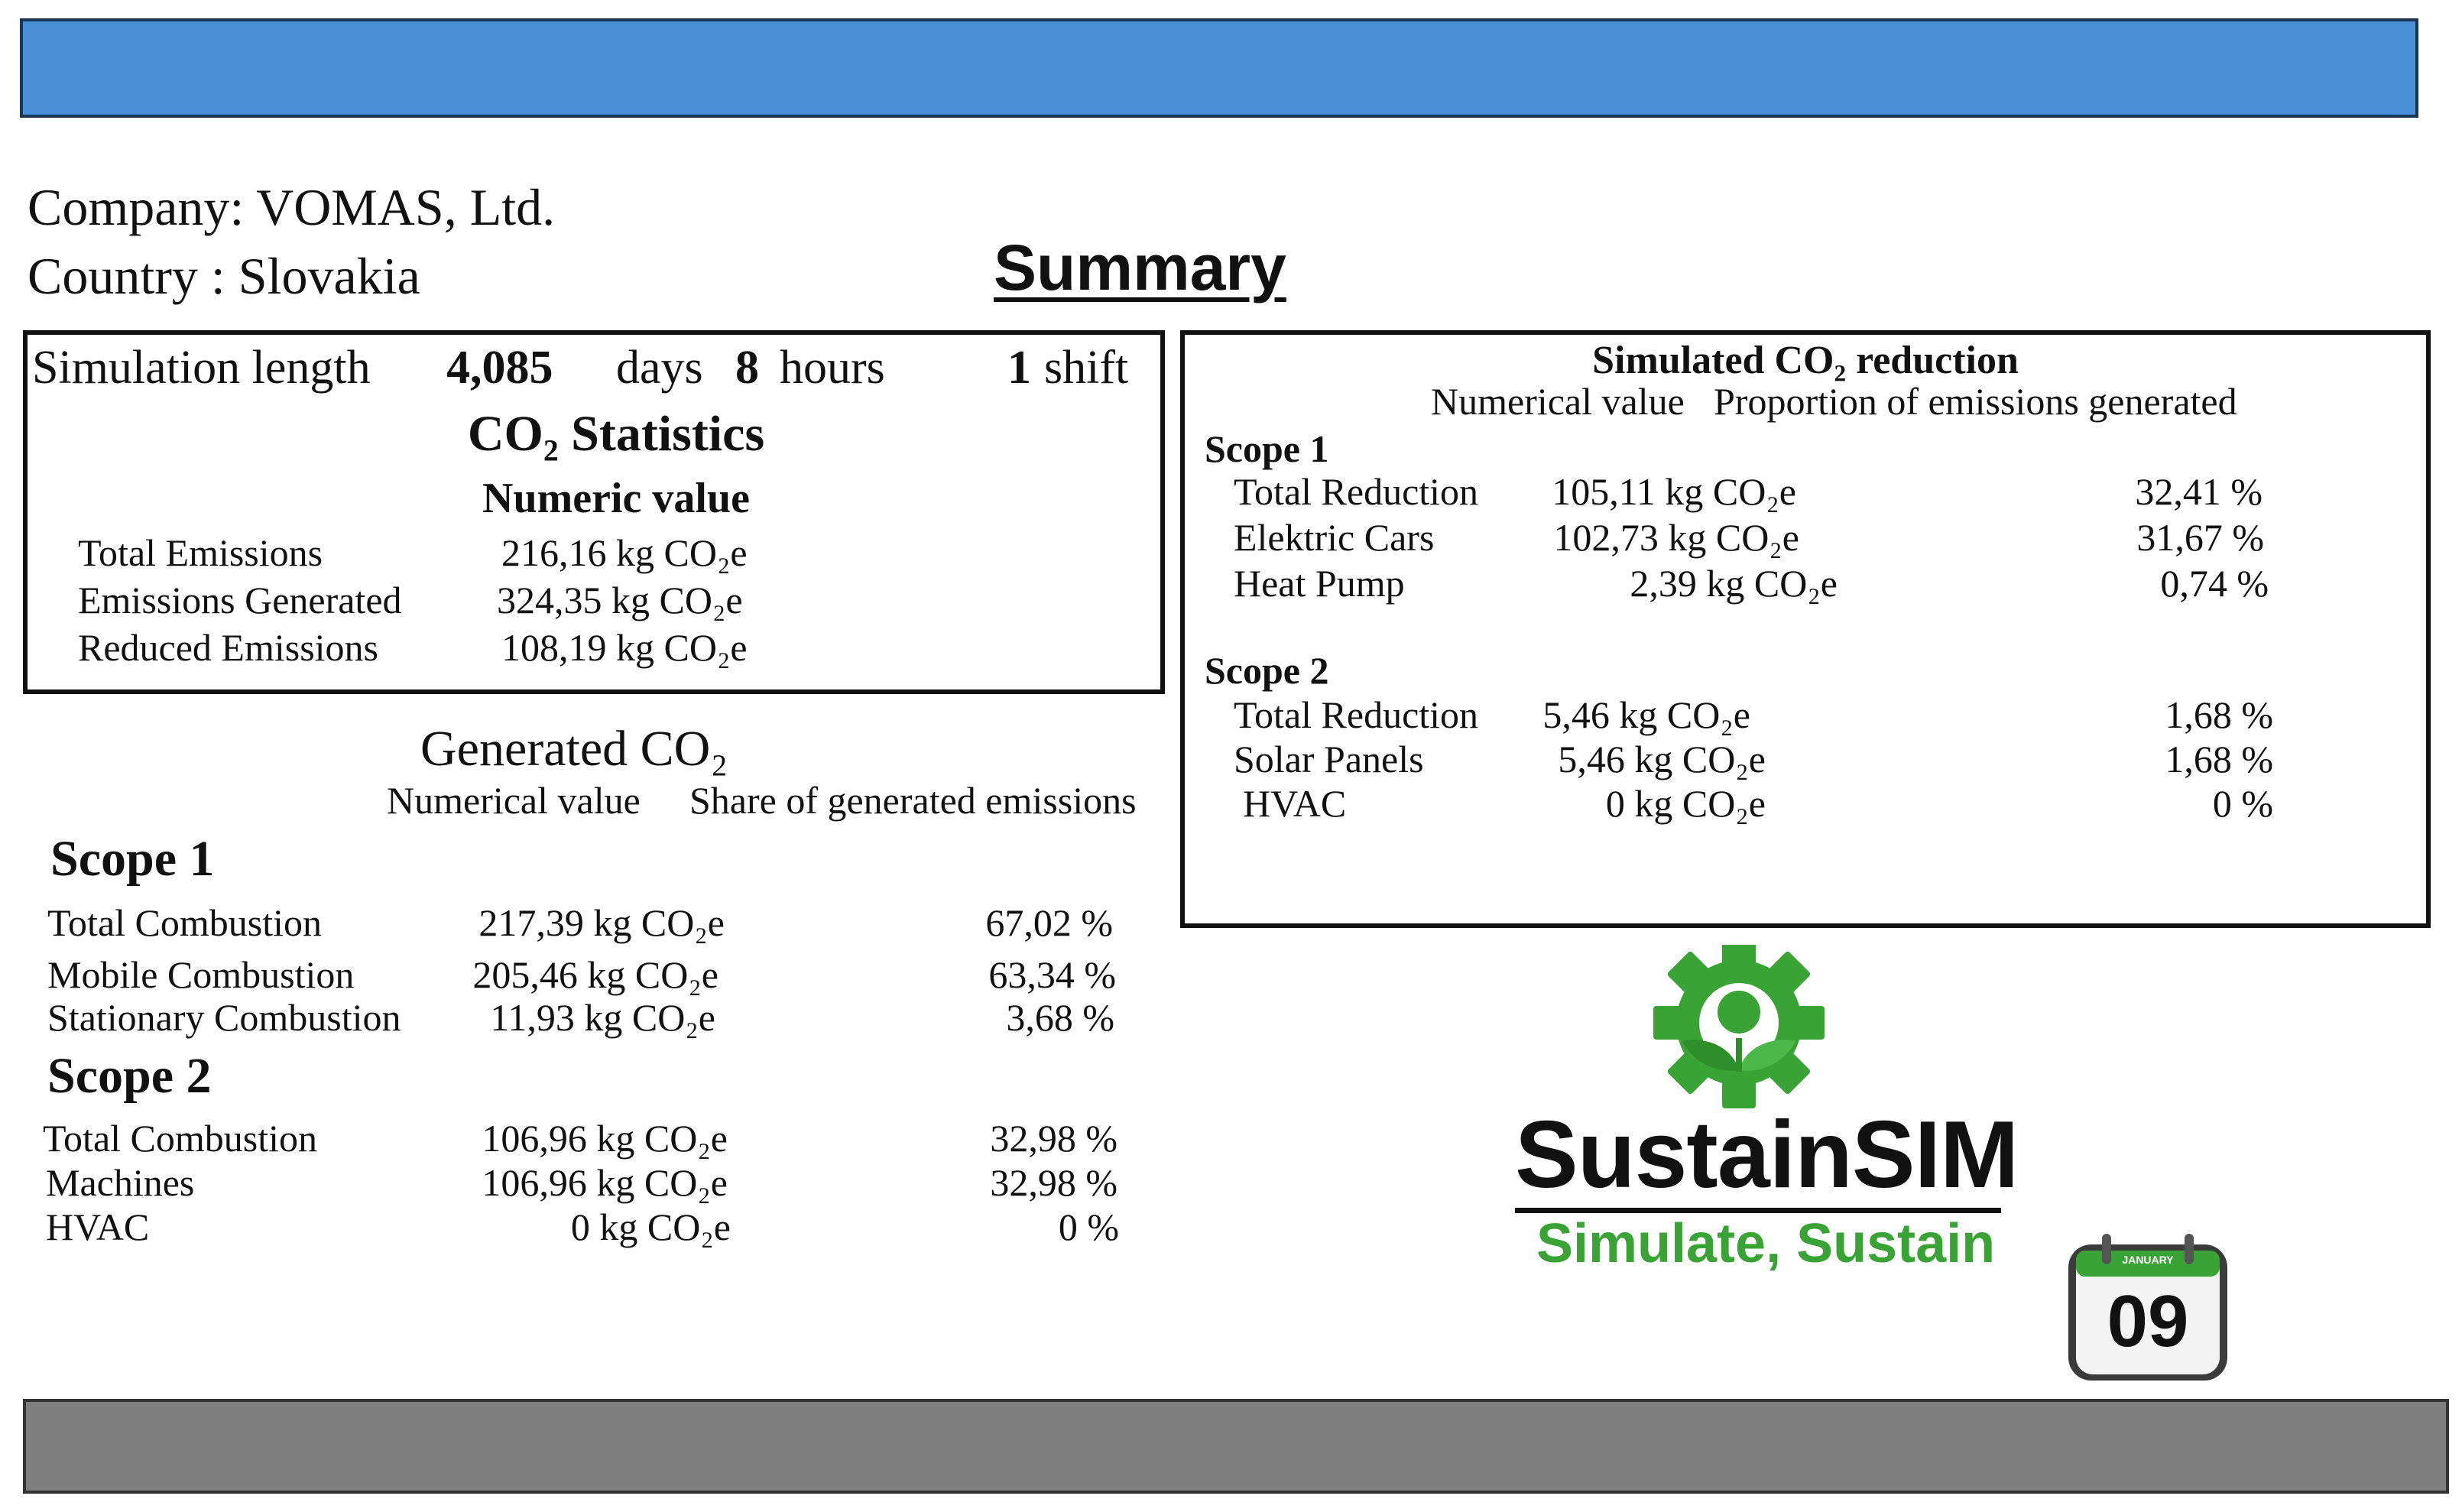  What do you see at coordinates (1734, 583) in the screenshot?
I see `table-row-value: 2,39 kg CO₂e` at bounding box center [1734, 583].